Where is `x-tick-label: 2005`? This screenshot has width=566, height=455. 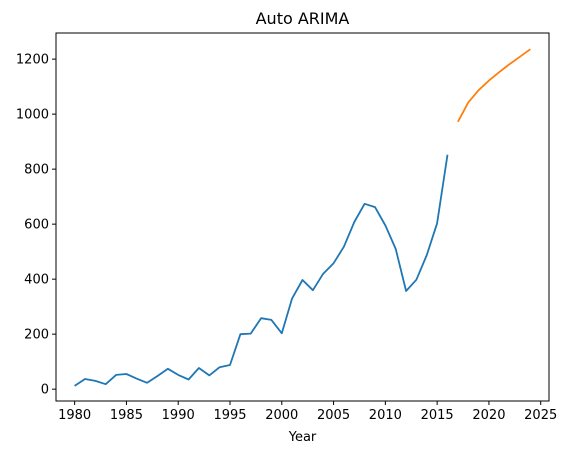
x-tick-label: 2005 is located at coordinates (333, 415).